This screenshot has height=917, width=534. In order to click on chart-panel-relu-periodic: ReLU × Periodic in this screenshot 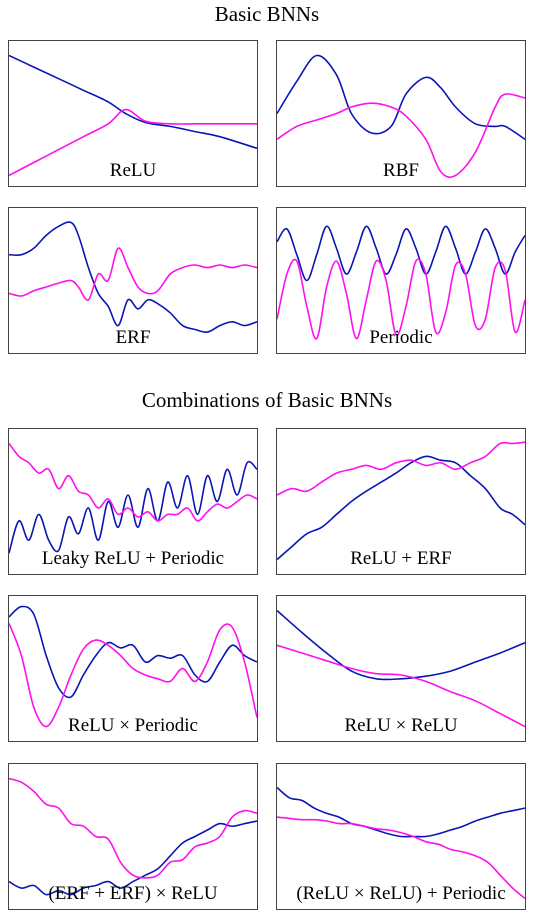, I will do `click(133, 668)`.